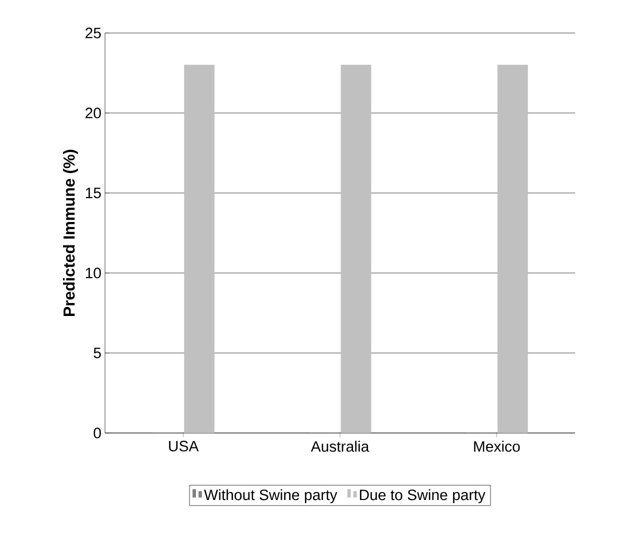 The height and width of the screenshot is (548, 626). What do you see at coordinates (97, 433) in the screenshot?
I see `y-tick-label: 0` at bounding box center [97, 433].